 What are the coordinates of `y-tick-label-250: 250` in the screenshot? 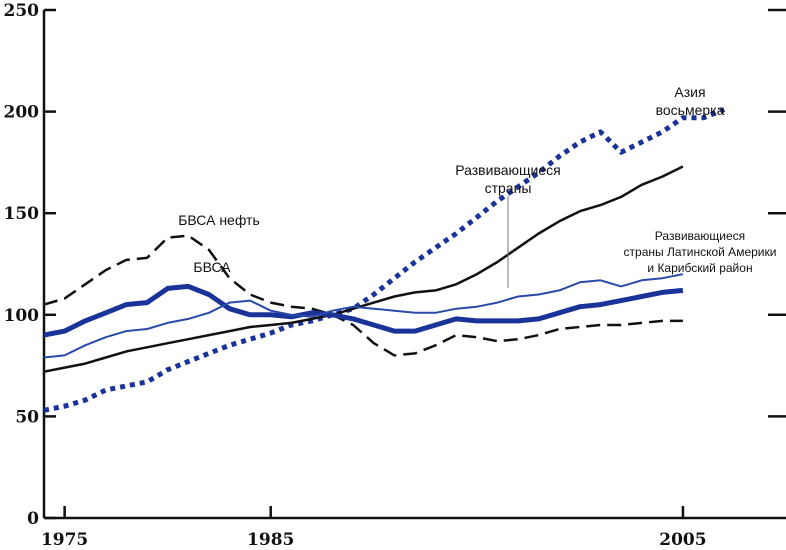 It's located at (22, 11).